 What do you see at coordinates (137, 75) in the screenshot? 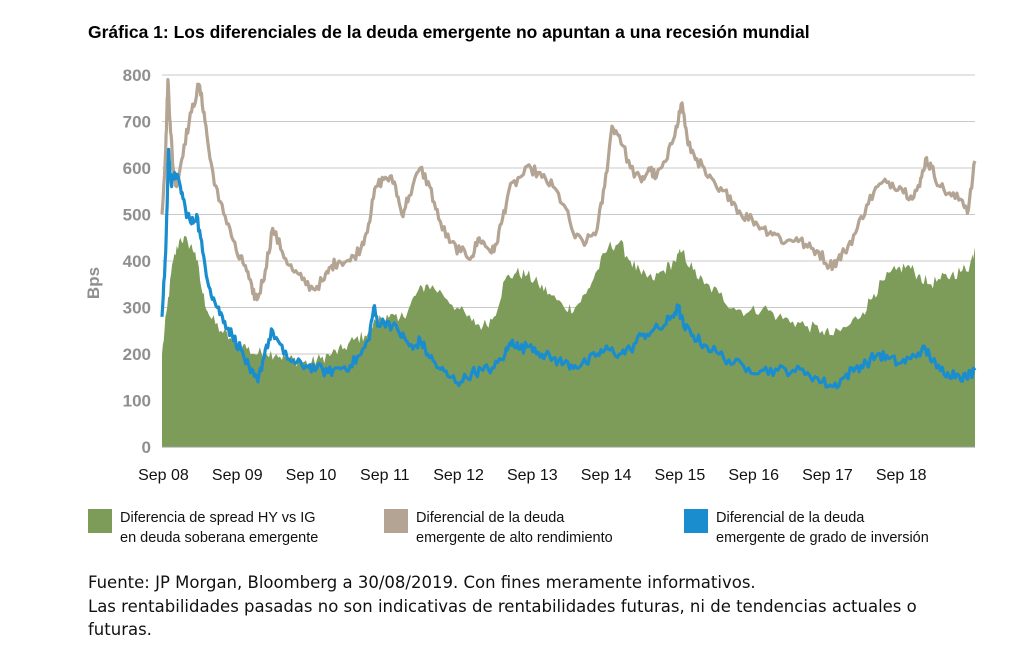
I see `y-tick-label: 800` at bounding box center [137, 75].